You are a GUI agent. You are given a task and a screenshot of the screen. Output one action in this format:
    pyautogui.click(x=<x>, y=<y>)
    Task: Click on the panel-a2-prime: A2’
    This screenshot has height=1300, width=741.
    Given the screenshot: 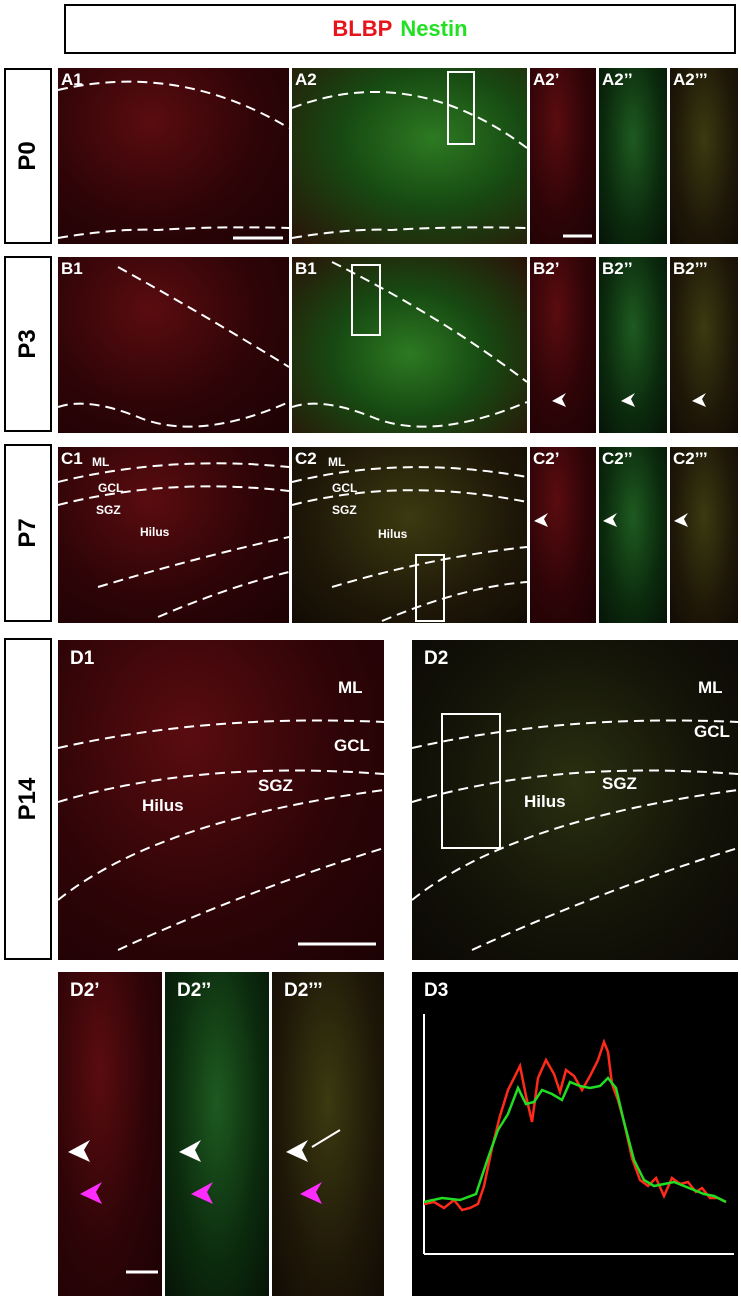 What is the action you would take?
    pyautogui.click(x=563, y=156)
    